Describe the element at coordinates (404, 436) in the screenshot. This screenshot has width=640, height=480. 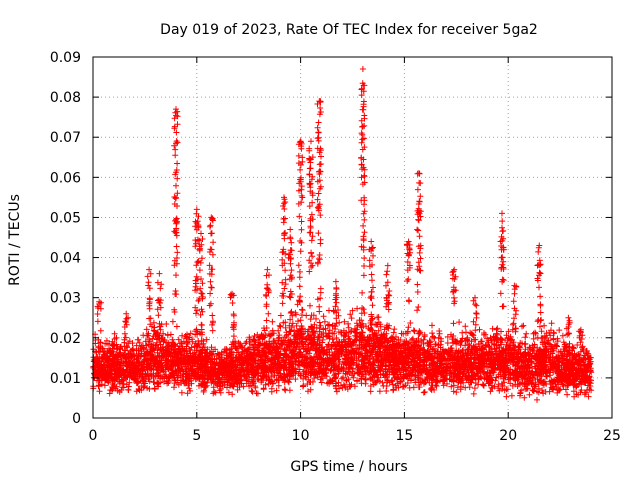
I see `x-tick-label: 15` at that location.